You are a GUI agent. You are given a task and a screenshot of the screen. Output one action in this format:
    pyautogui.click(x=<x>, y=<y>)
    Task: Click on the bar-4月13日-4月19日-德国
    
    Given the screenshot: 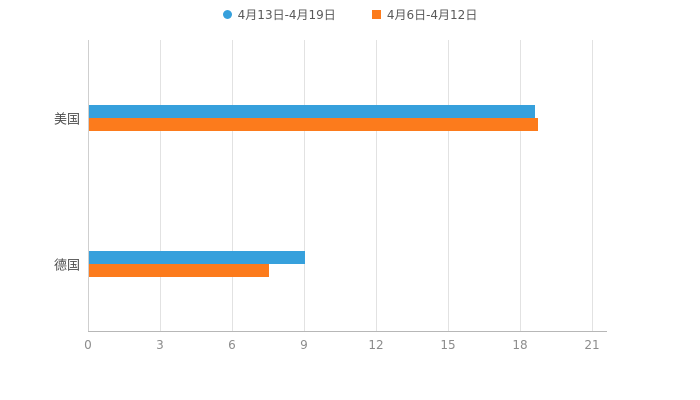 What is the action you would take?
    pyautogui.click(x=197, y=257)
    